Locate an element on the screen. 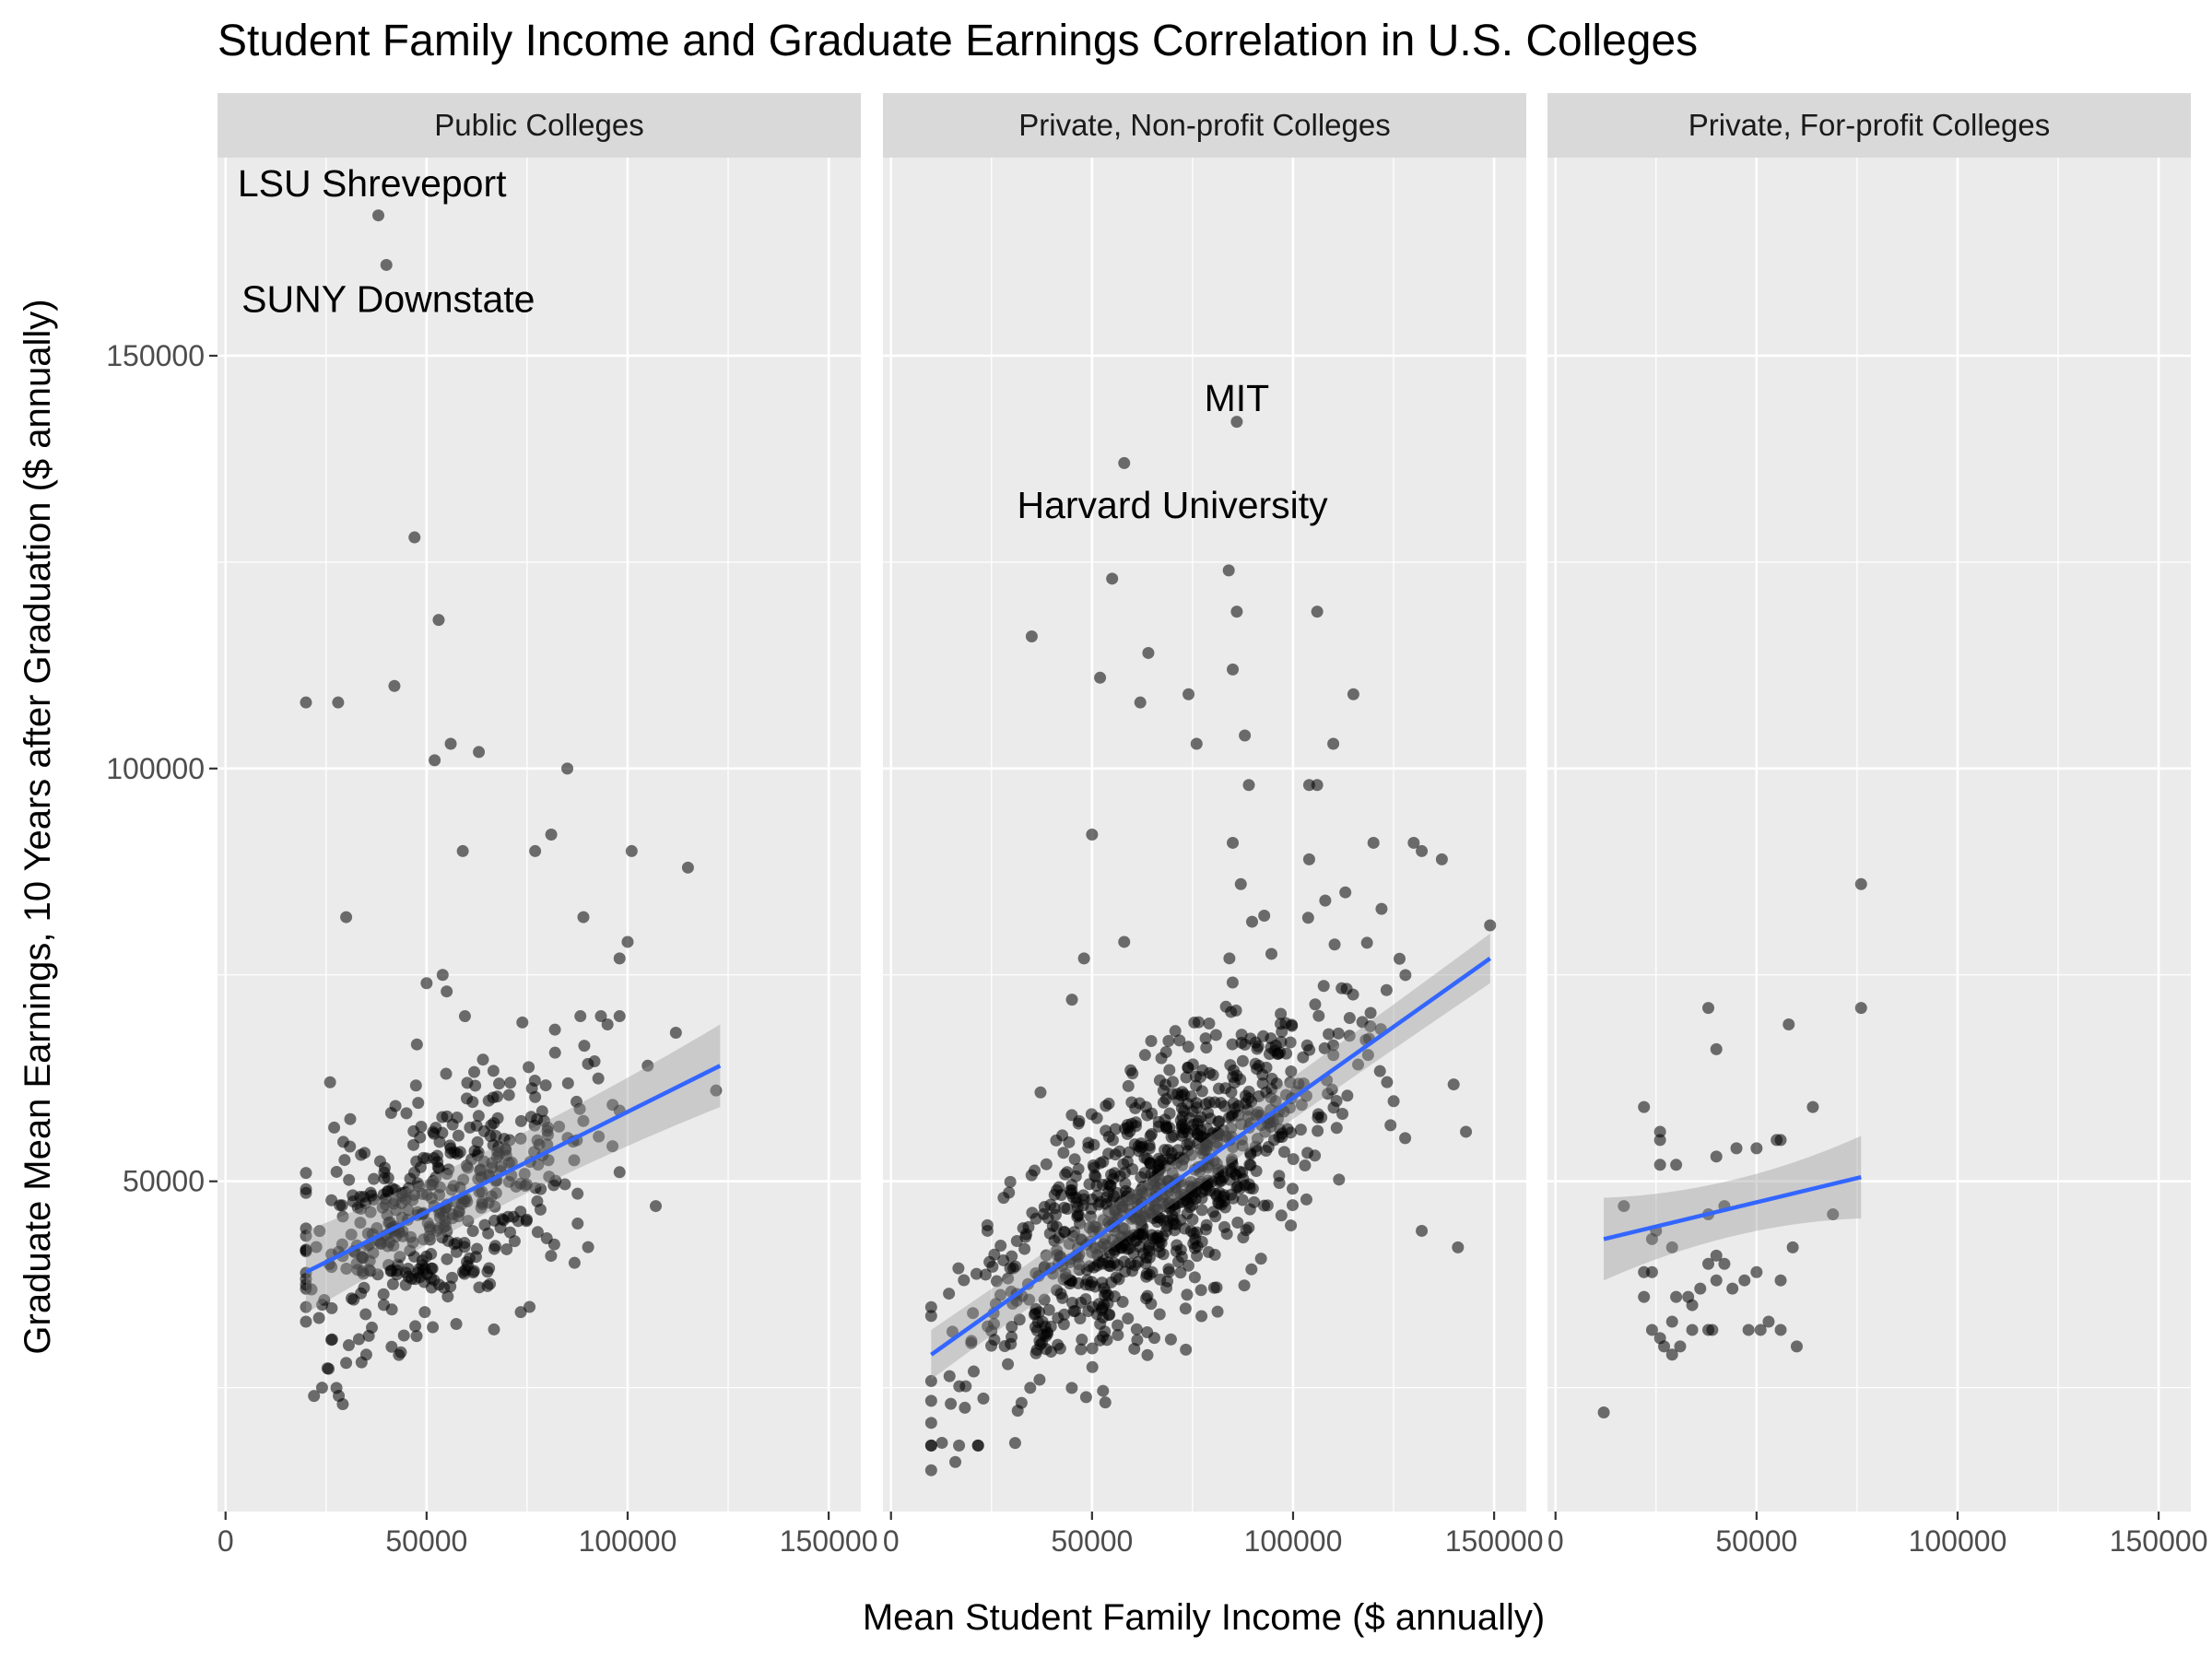 The image size is (2212, 1659). x-tick-label: 0 is located at coordinates (891, 1541).